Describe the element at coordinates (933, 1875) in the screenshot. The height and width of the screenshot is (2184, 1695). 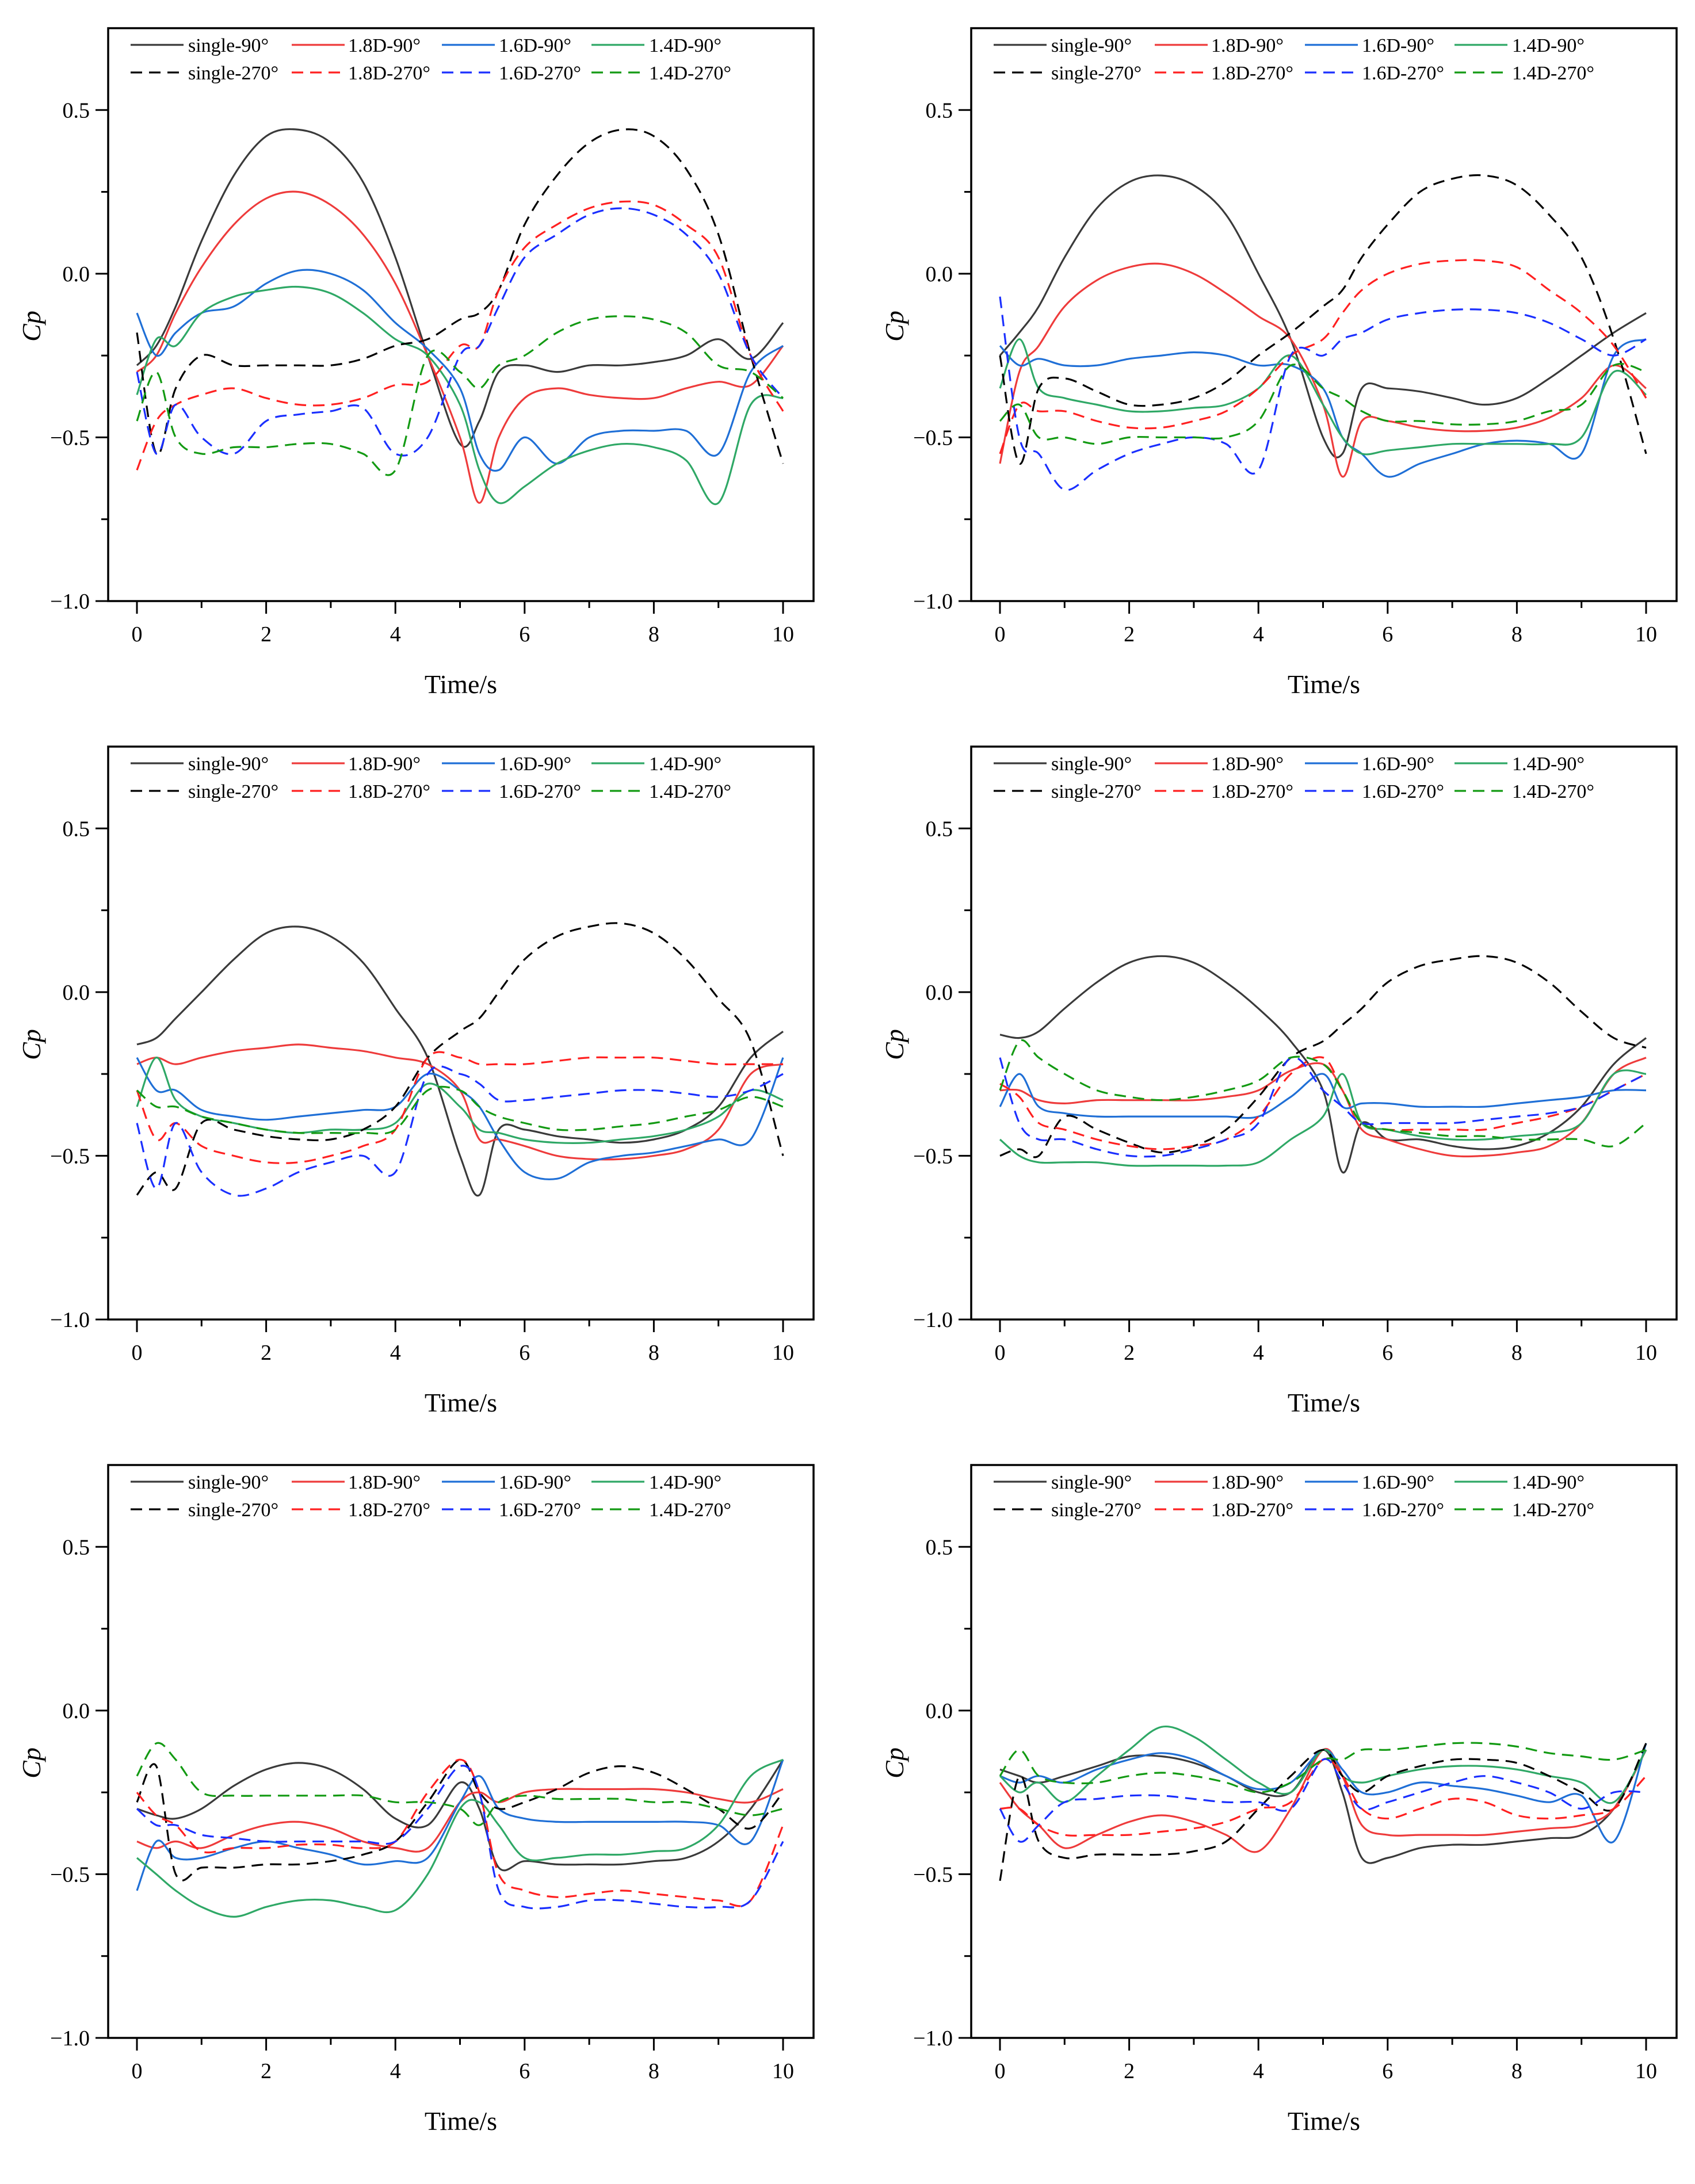
I see `y-tick-label: −0.5` at that location.